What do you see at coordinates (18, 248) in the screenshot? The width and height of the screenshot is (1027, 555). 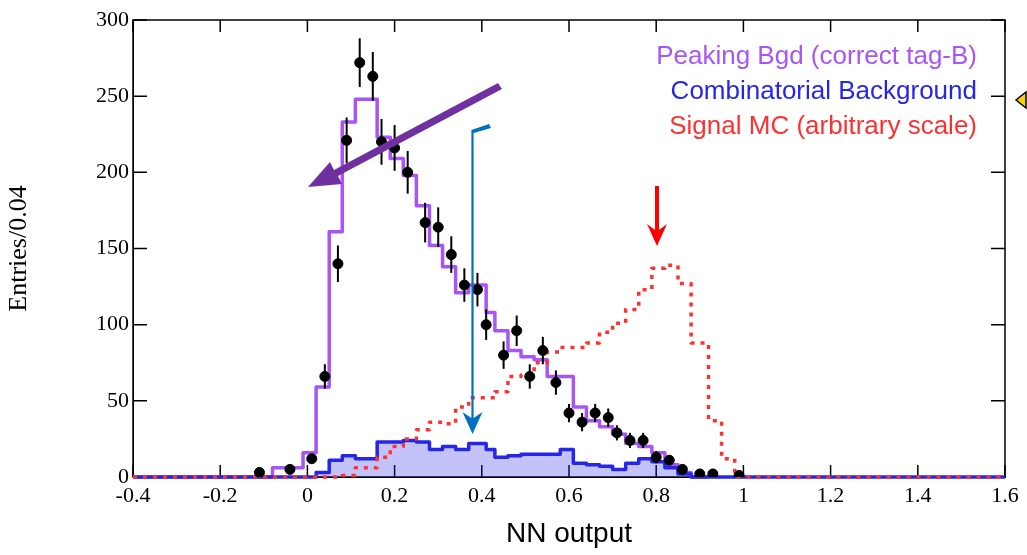 I see `y-axis-title: Entries/0.04` at bounding box center [18, 248].